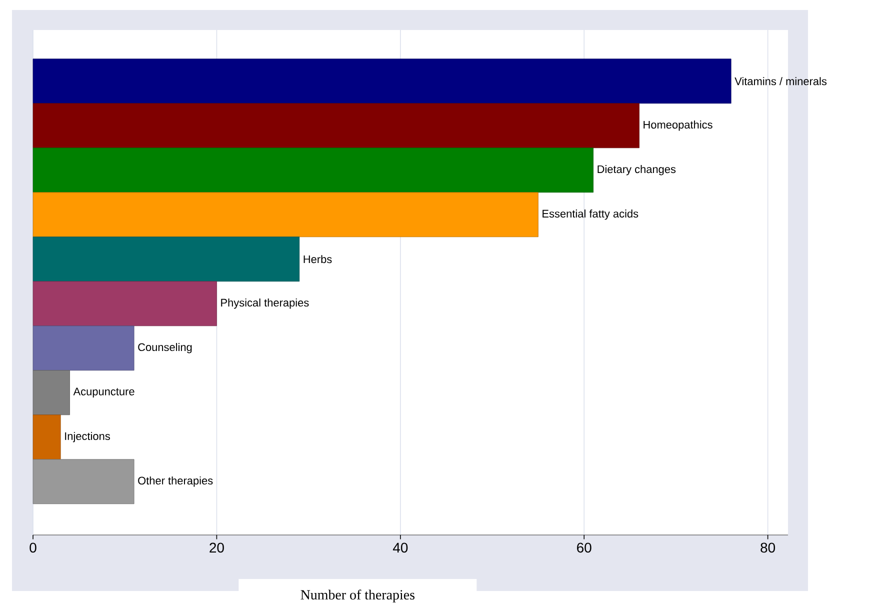  I want to click on x-tick-label: 20, so click(217, 547).